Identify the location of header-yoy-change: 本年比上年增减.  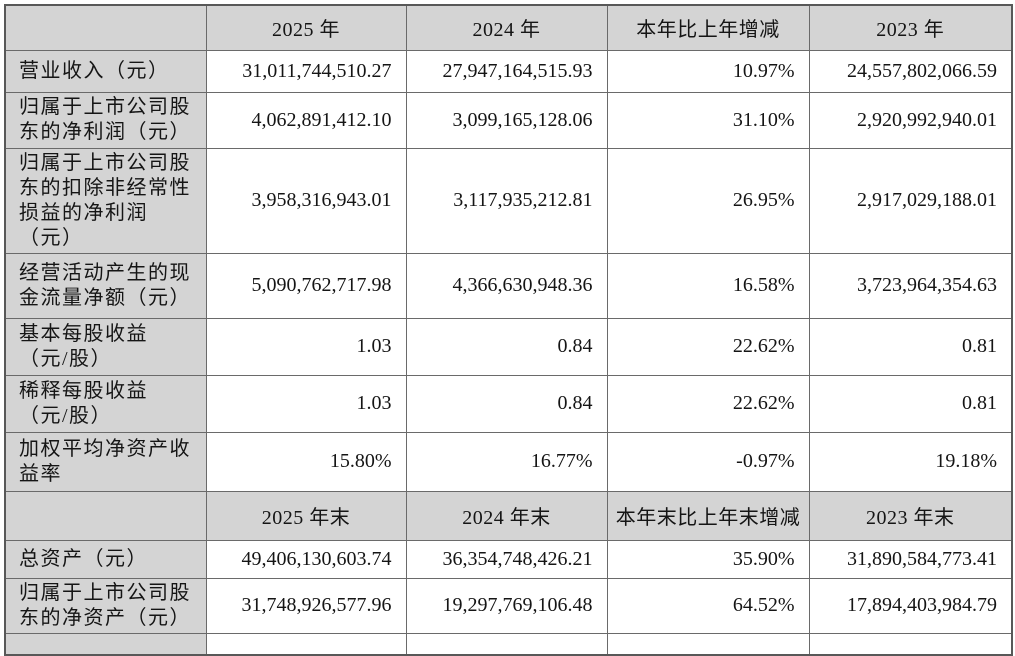
(708, 27).